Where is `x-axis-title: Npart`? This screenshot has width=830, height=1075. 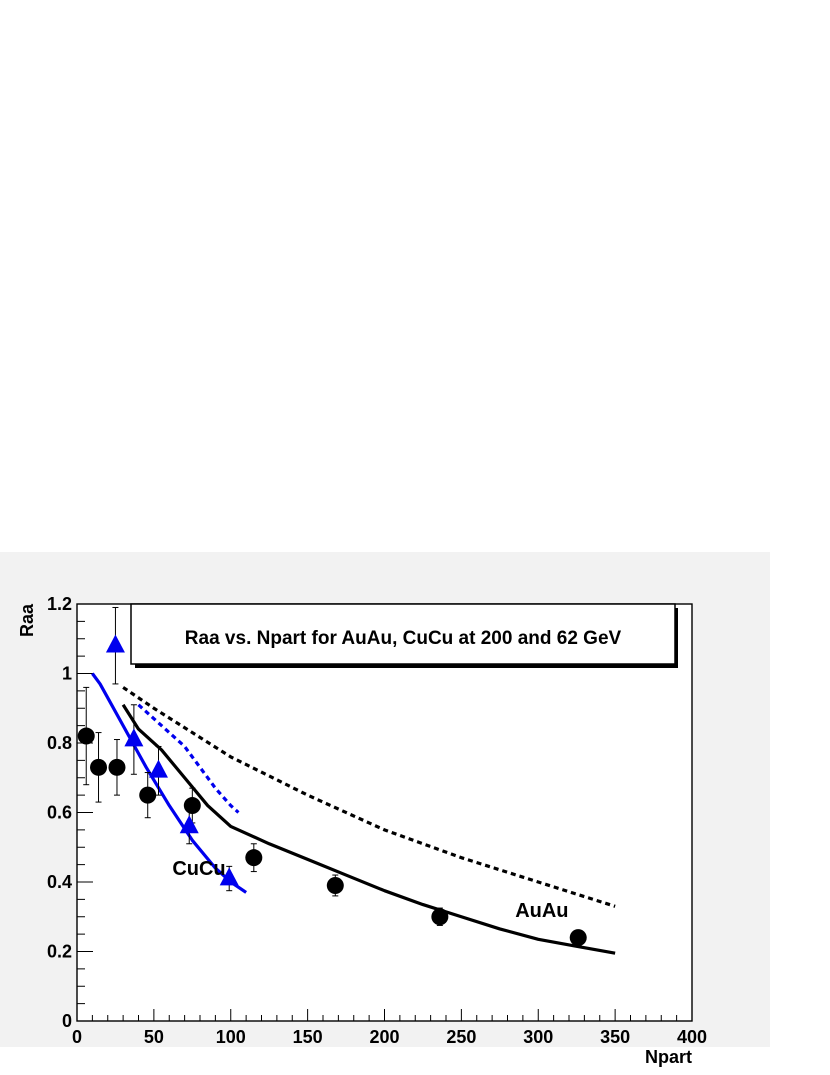
x-axis-title: Npart is located at coordinates (668, 1057).